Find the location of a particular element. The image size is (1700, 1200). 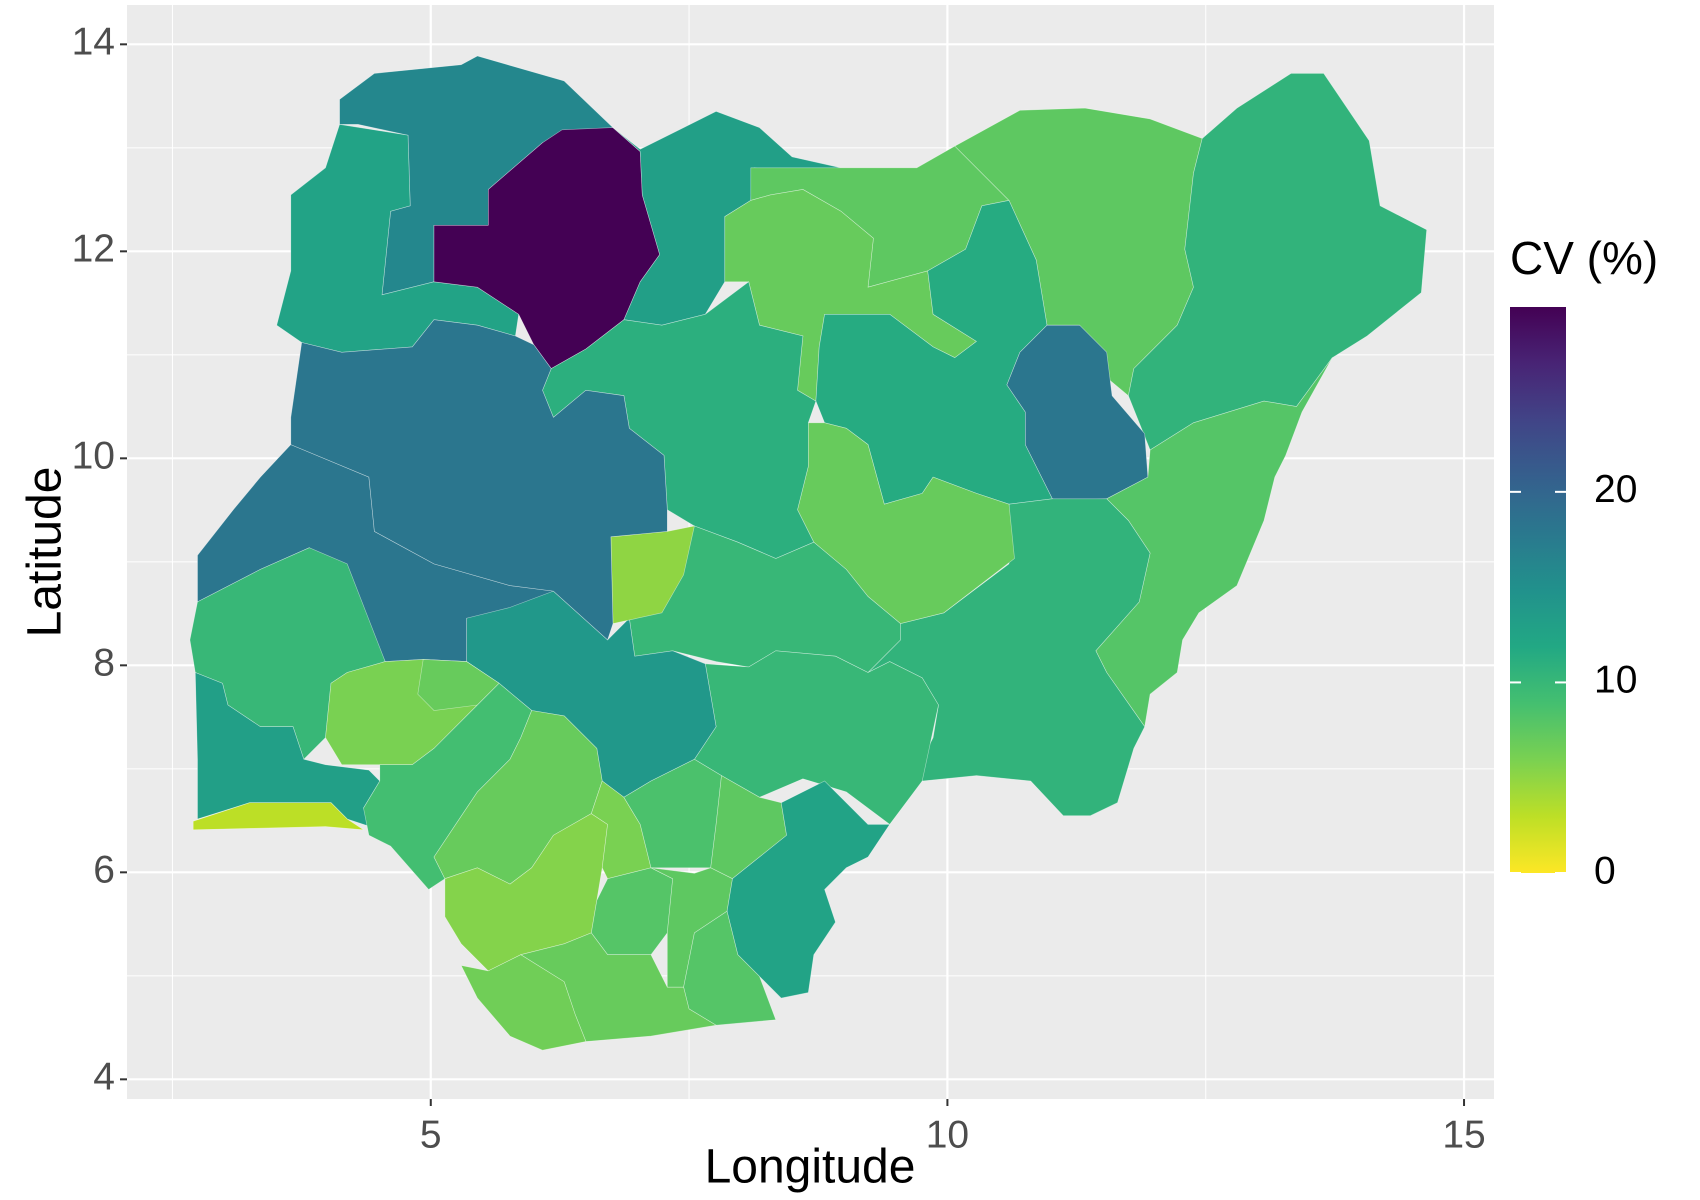

y-tick-label: 8 is located at coordinates (104, 663).